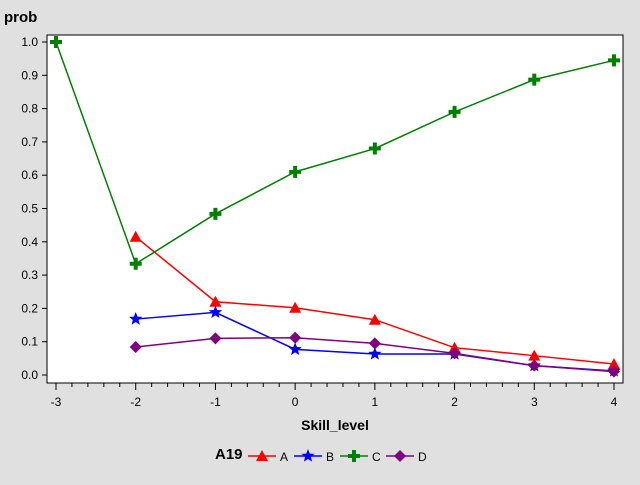 Image resolution: width=640 pixels, height=485 pixels. What do you see at coordinates (29, 342) in the screenshot?
I see `y-tick-label: 0.1` at bounding box center [29, 342].